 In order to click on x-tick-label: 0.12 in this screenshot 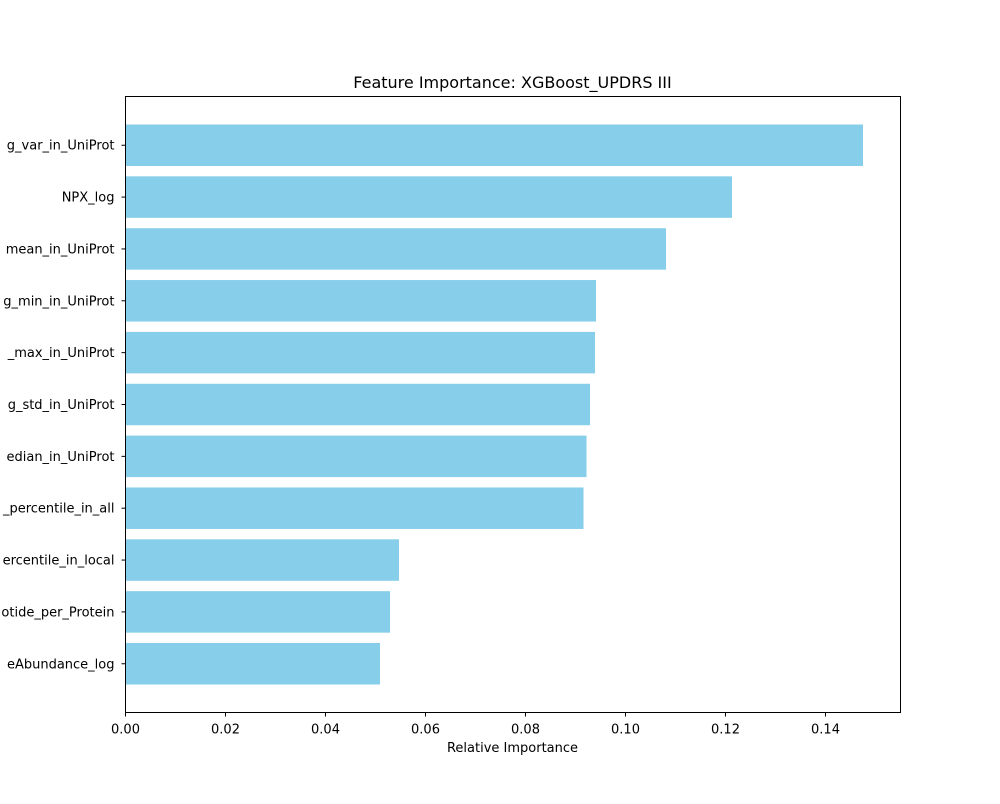, I will do `click(725, 730)`.